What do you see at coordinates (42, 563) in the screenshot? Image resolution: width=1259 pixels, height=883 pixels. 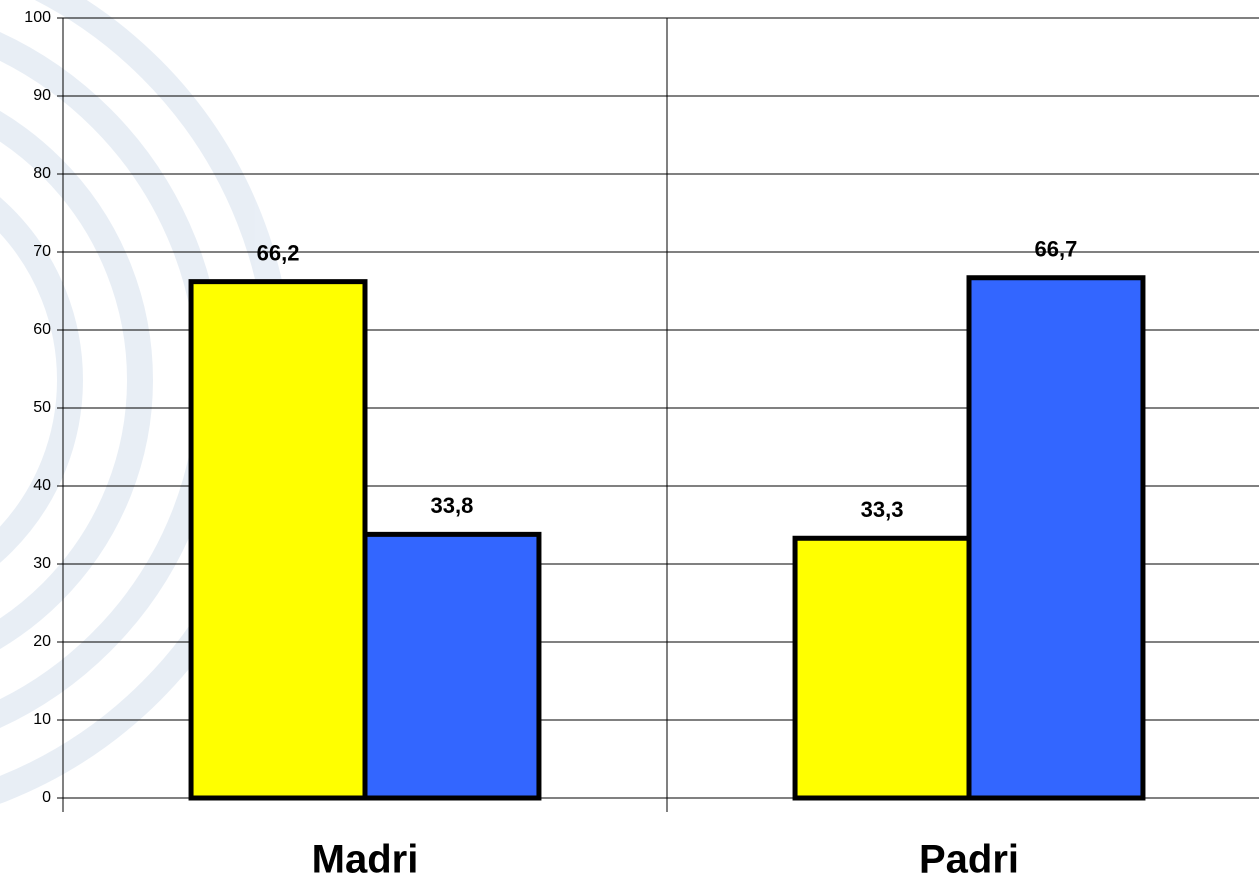 I see `y-tick-label: 30` at bounding box center [42, 563].